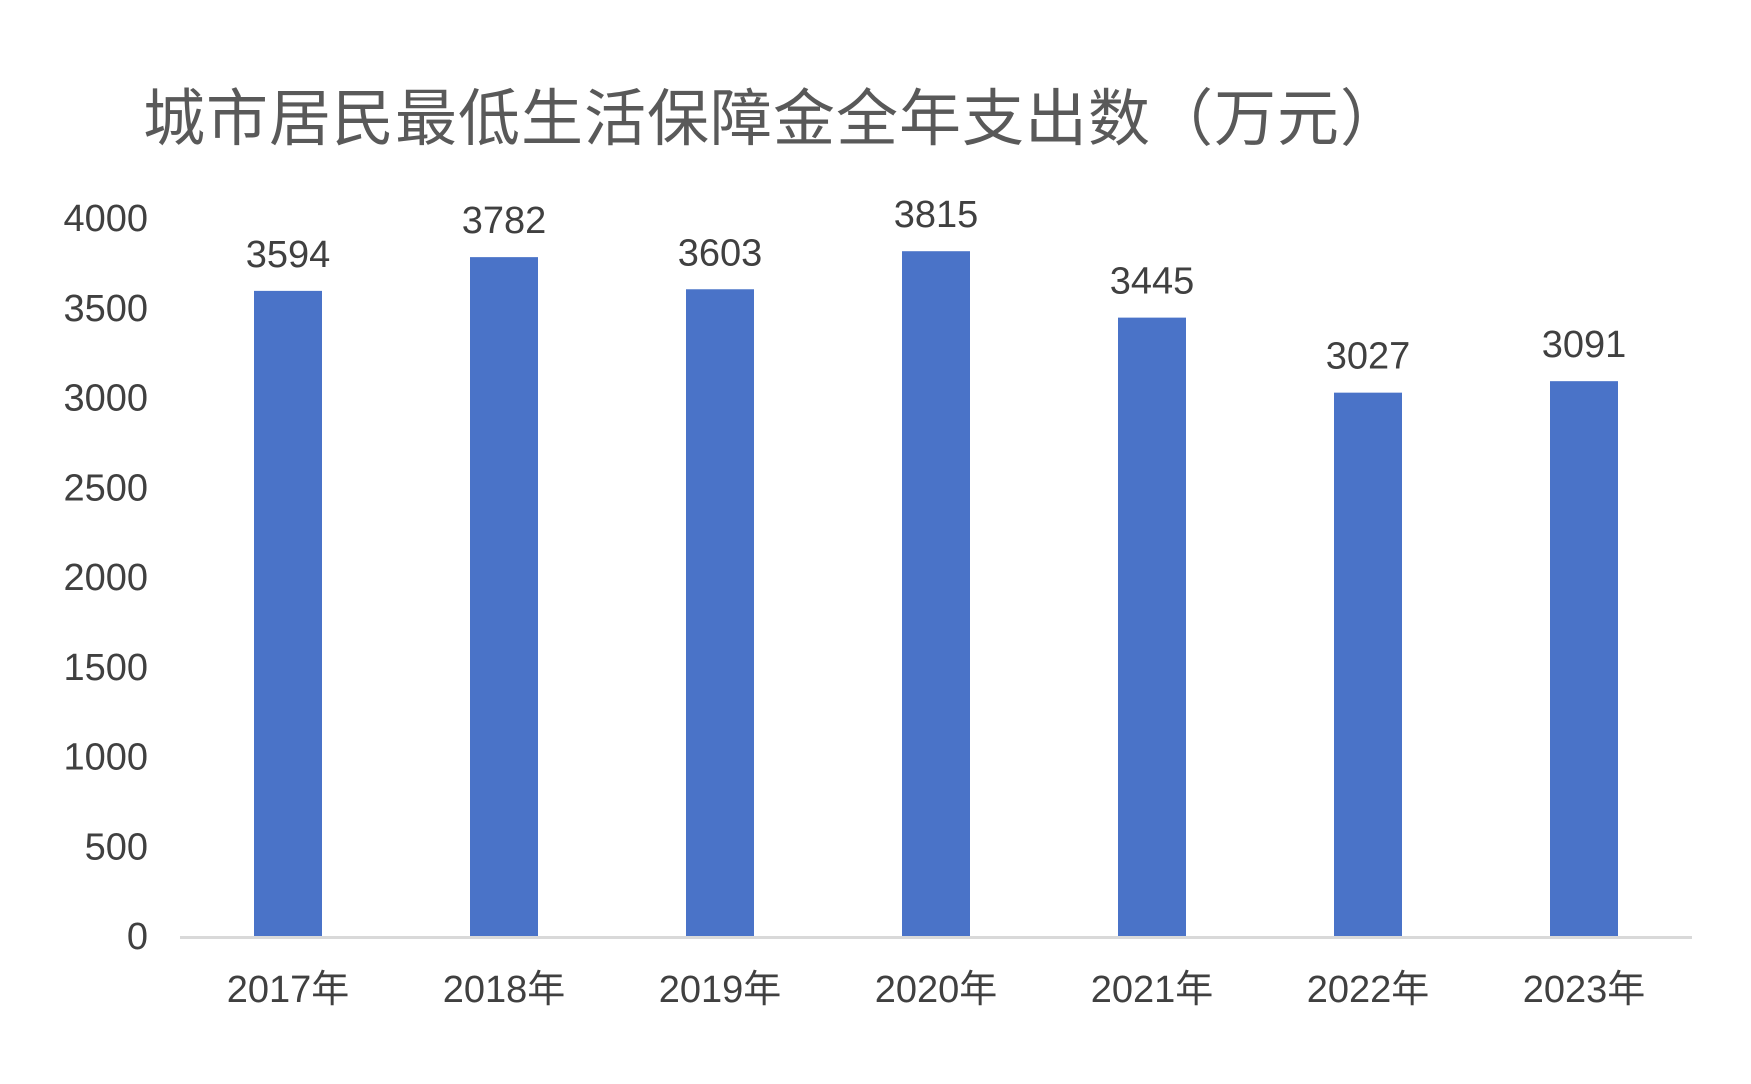 This screenshot has height=1084, width=1751. I want to click on data-labels-group: 3594 3782 3603 3815 3445 3027 3091, so click(936, 285).